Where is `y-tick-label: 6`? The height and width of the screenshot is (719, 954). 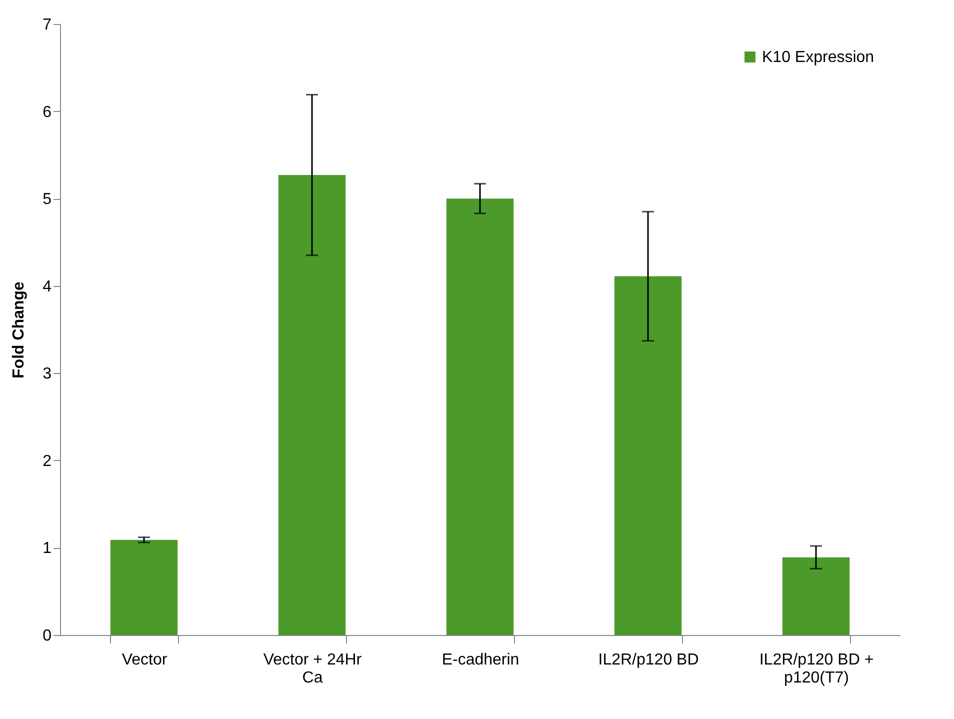 y-tick-label: 6 is located at coordinates (47, 112).